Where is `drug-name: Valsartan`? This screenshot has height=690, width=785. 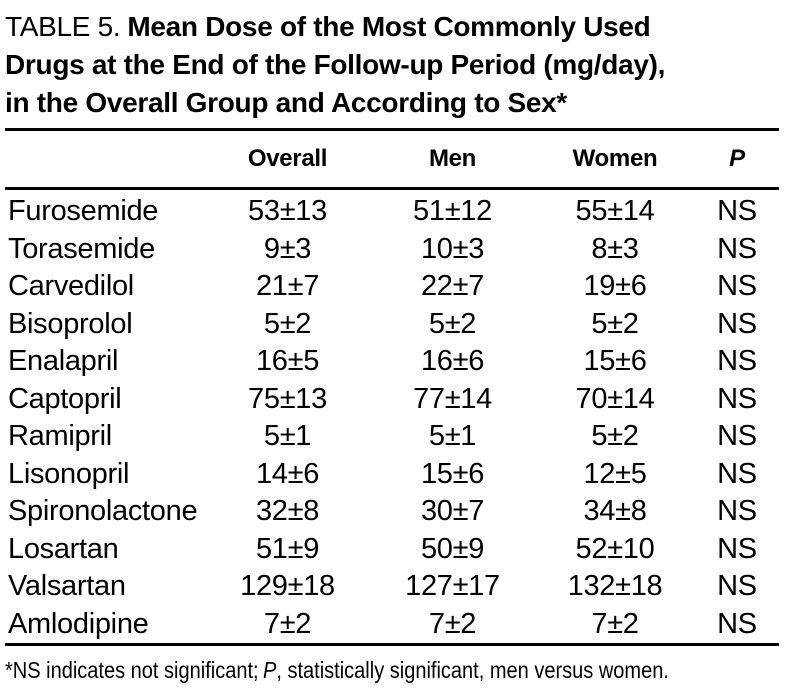
drug-name: Valsartan is located at coordinates (67, 586).